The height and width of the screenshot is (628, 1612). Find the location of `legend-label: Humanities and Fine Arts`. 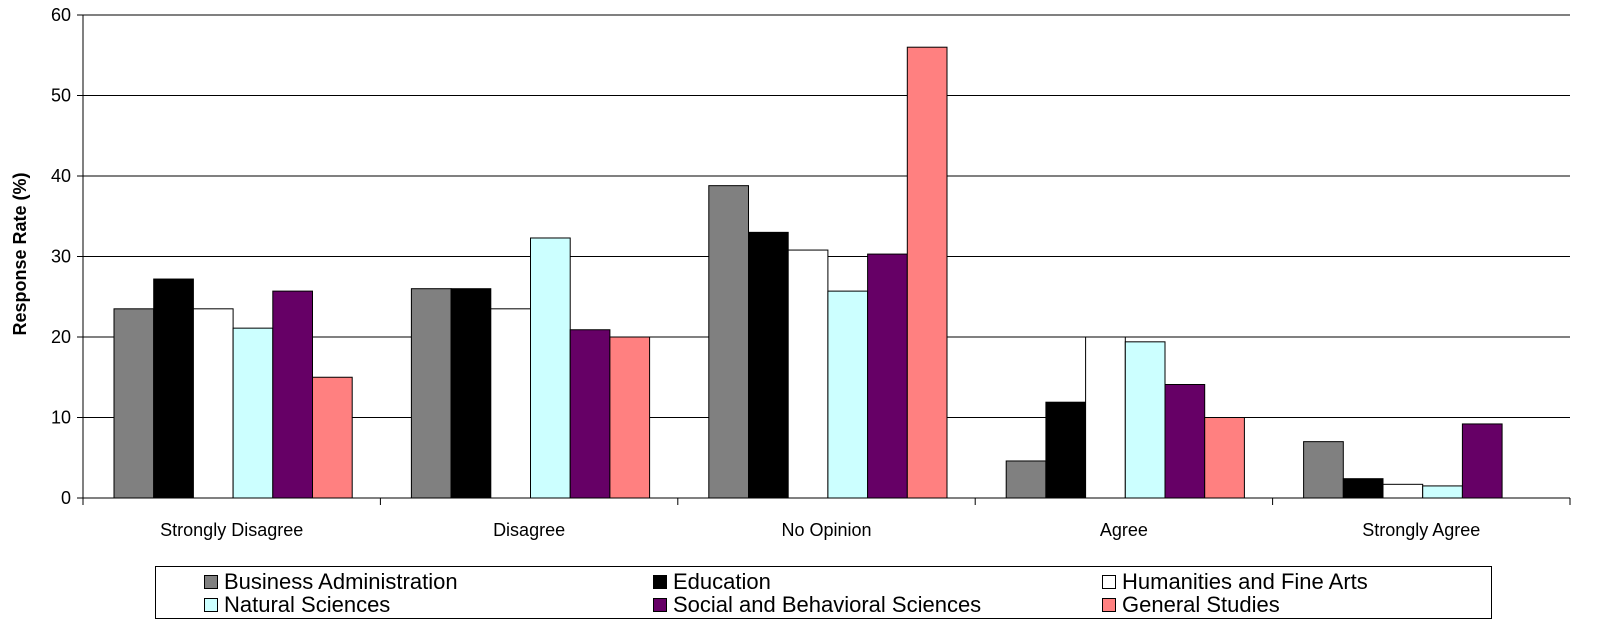

legend-label: Humanities and Fine Arts is located at coordinates (1245, 581).